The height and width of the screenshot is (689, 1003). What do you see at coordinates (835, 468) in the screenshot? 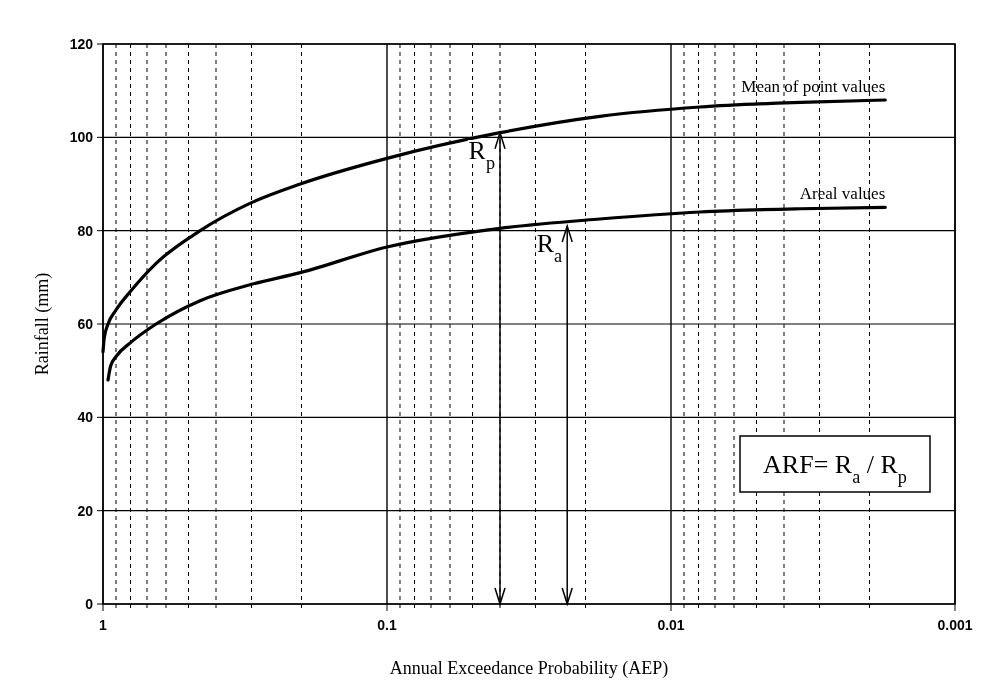
I see `annotation: ARF= R$_{a}$ / R$_{p}$` at bounding box center [835, 468].